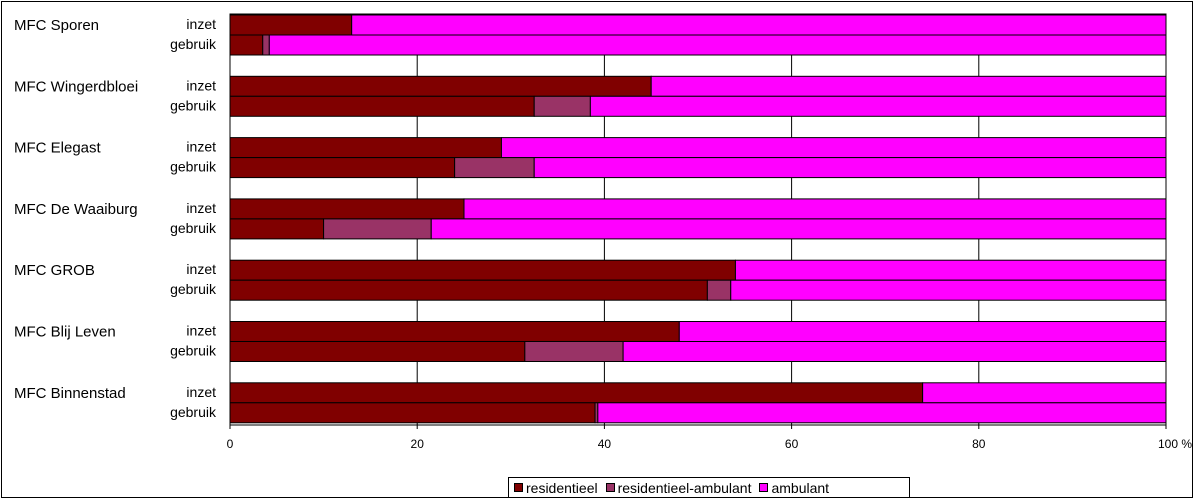 The image size is (1195, 500). I want to click on legend-item-residentieel: residentieel, so click(556, 488).